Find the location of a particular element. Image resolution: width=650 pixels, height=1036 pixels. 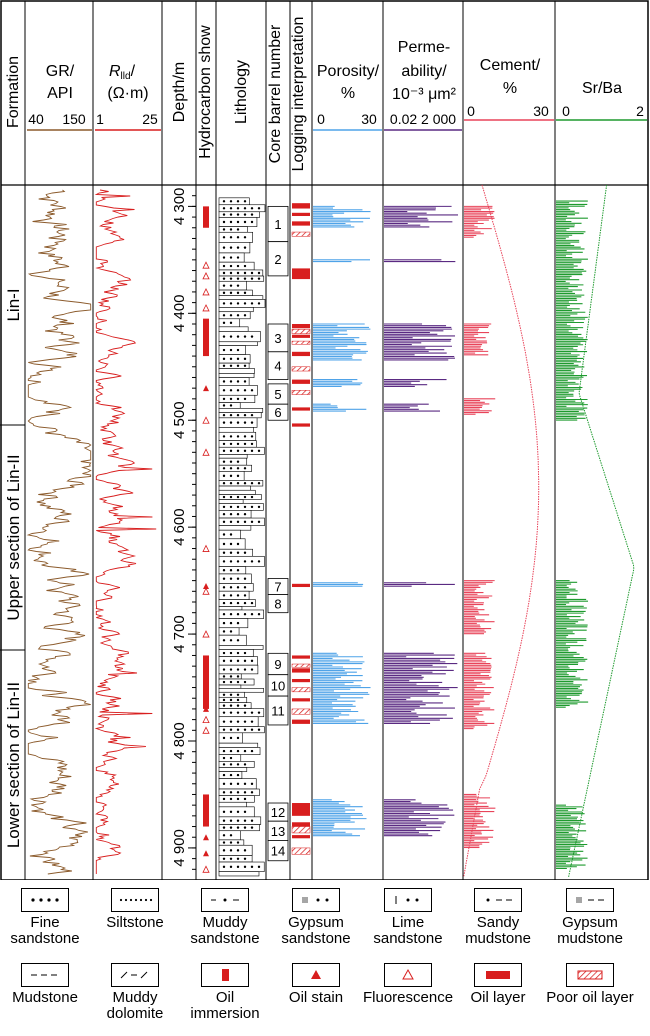

depth-label: 4 900 is located at coordinates (179, 848).